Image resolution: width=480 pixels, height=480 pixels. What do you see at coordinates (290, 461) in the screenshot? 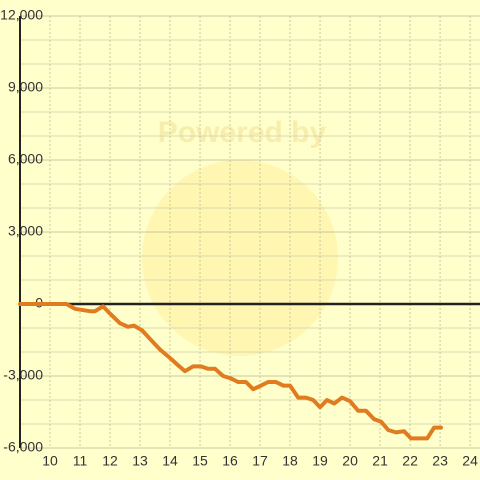
I see `x-tick-label: 18` at bounding box center [290, 461].